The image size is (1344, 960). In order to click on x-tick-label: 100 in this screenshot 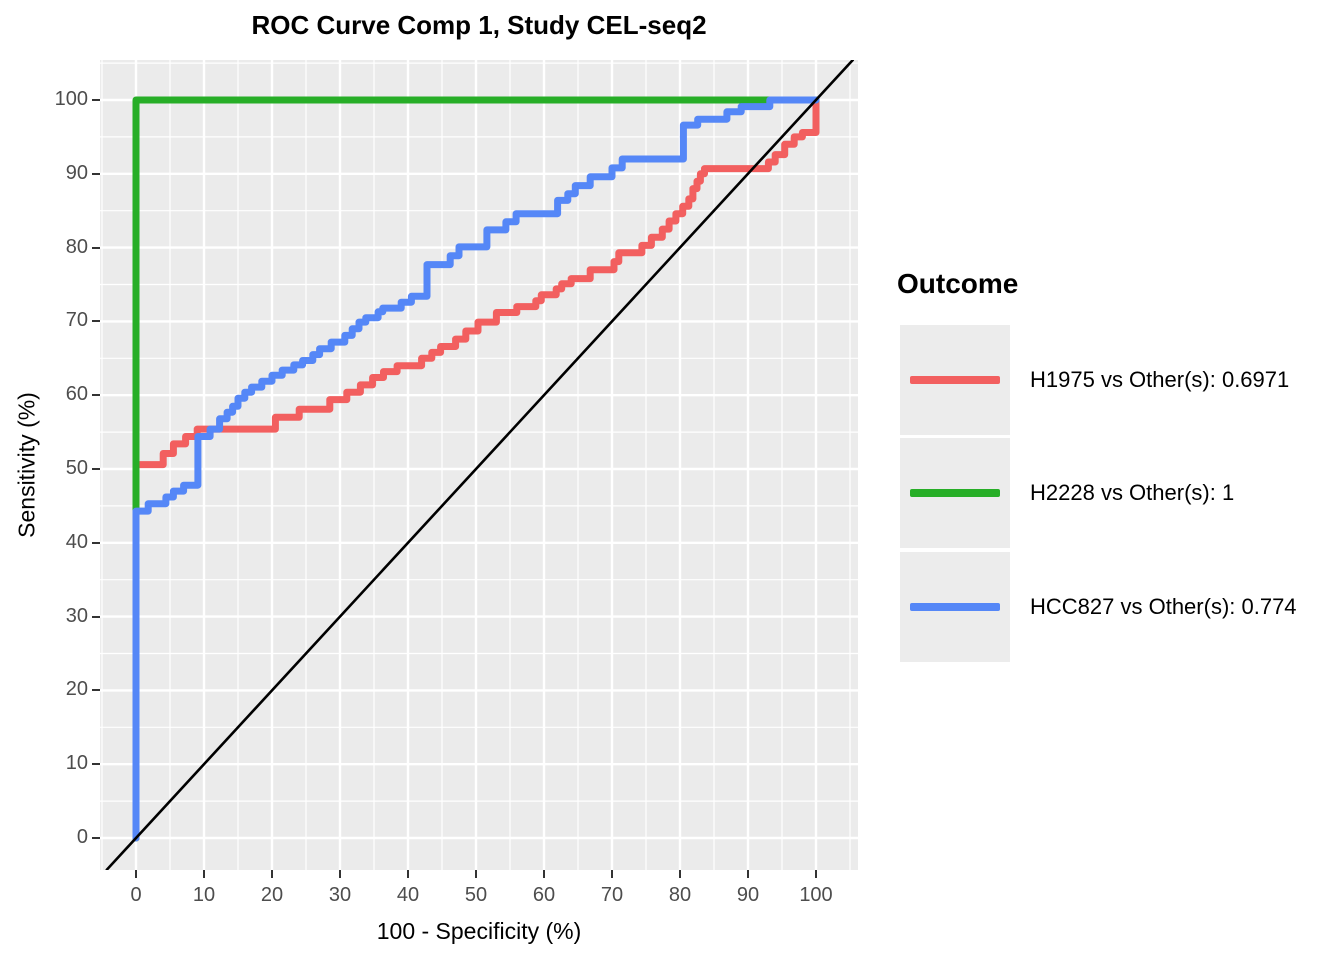, I will do `click(816, 895)`.